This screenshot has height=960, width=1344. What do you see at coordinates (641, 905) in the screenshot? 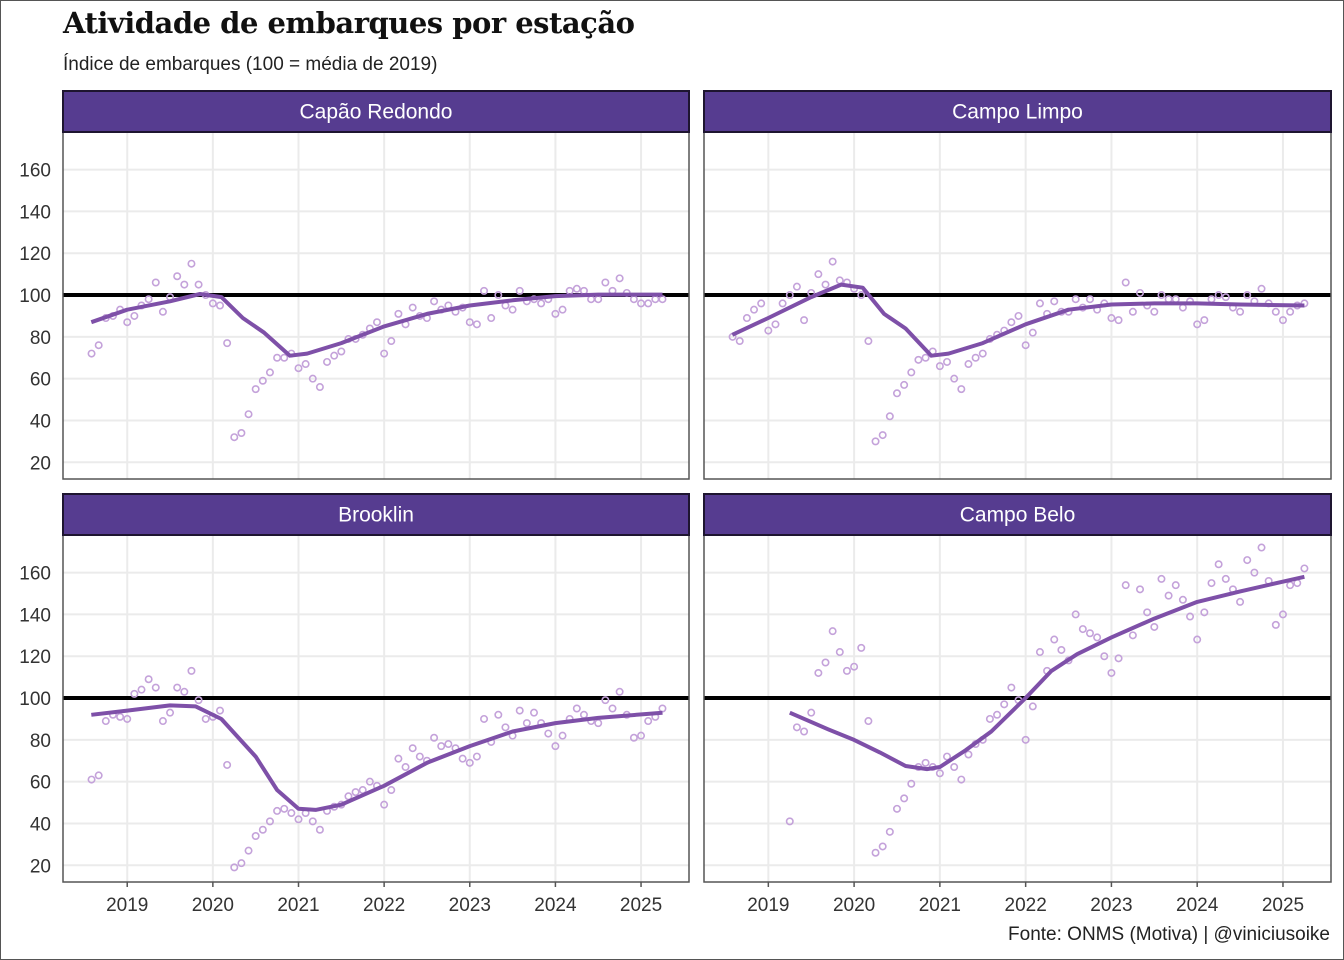
I see `x-tick-label: 2025` at bounding box center [641, 905].